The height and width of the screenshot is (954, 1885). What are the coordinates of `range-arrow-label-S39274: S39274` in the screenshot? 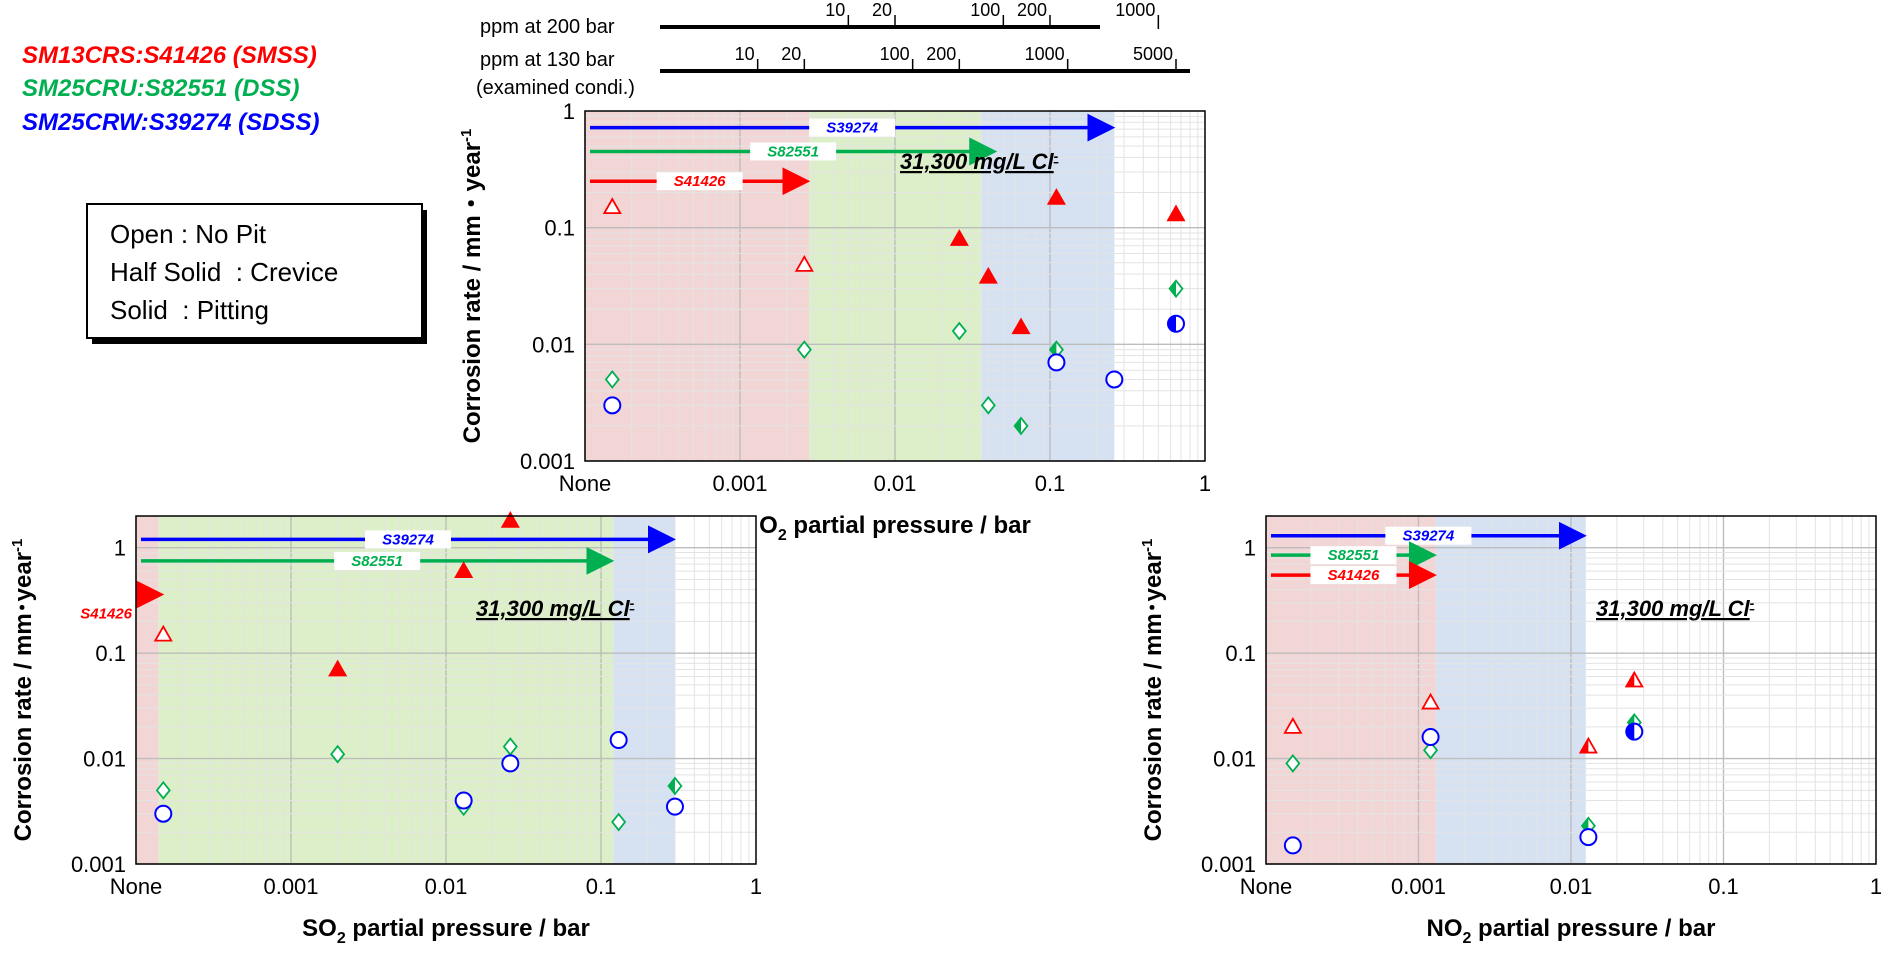 It's located at (408, 539).